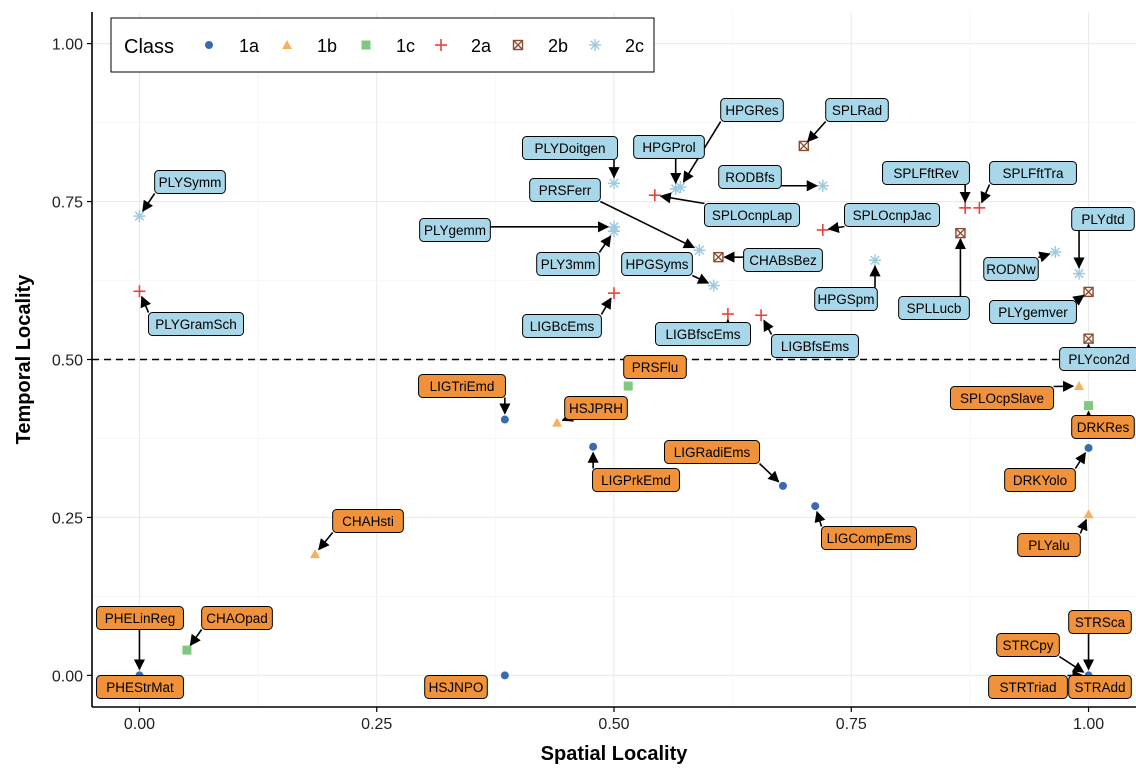  I want to click on point-HSJNPO, so click(504, 675).